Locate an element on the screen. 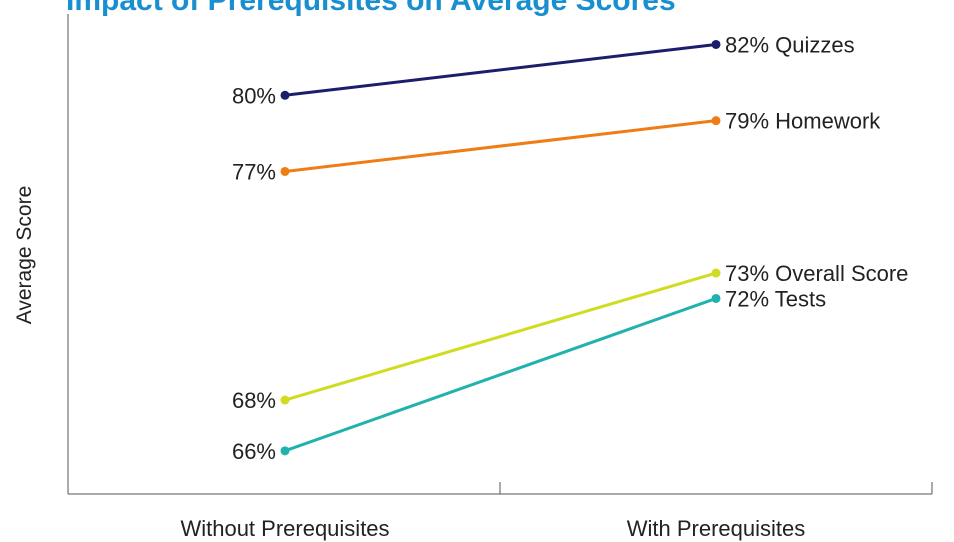 The width and height of the screenshot is (954, 542). end-value-label-tests: 72% Tests is located at coordinates (775, 298).